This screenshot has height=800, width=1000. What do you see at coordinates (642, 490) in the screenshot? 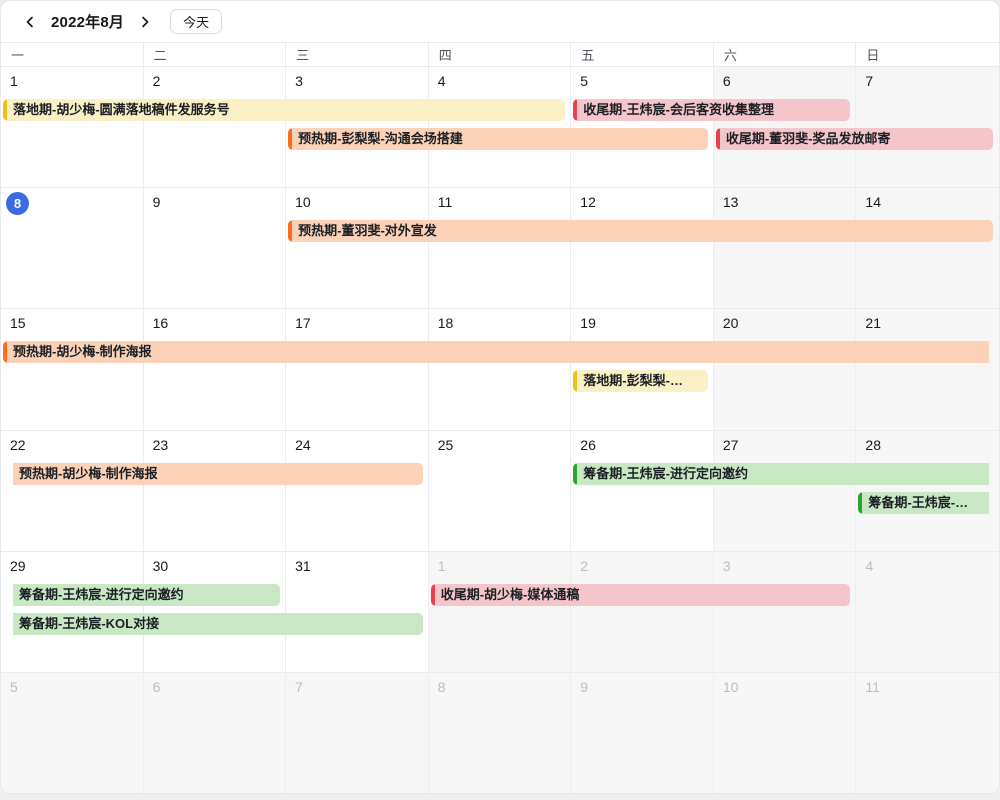
I see `day-cell: 26` at bounding box center [642, 490].